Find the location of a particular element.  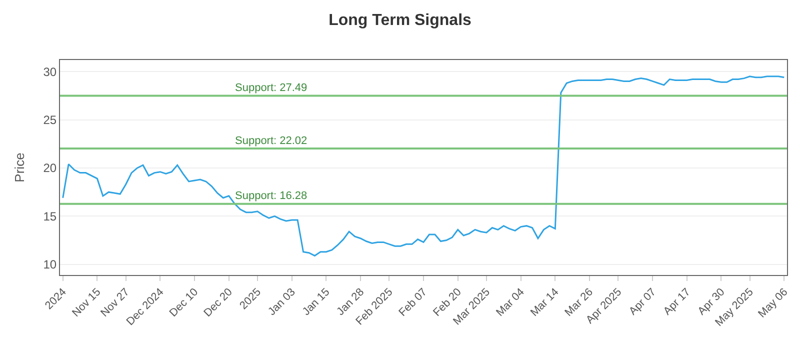

chart-title: Long Term Signals is located at coordinates (400, 21).